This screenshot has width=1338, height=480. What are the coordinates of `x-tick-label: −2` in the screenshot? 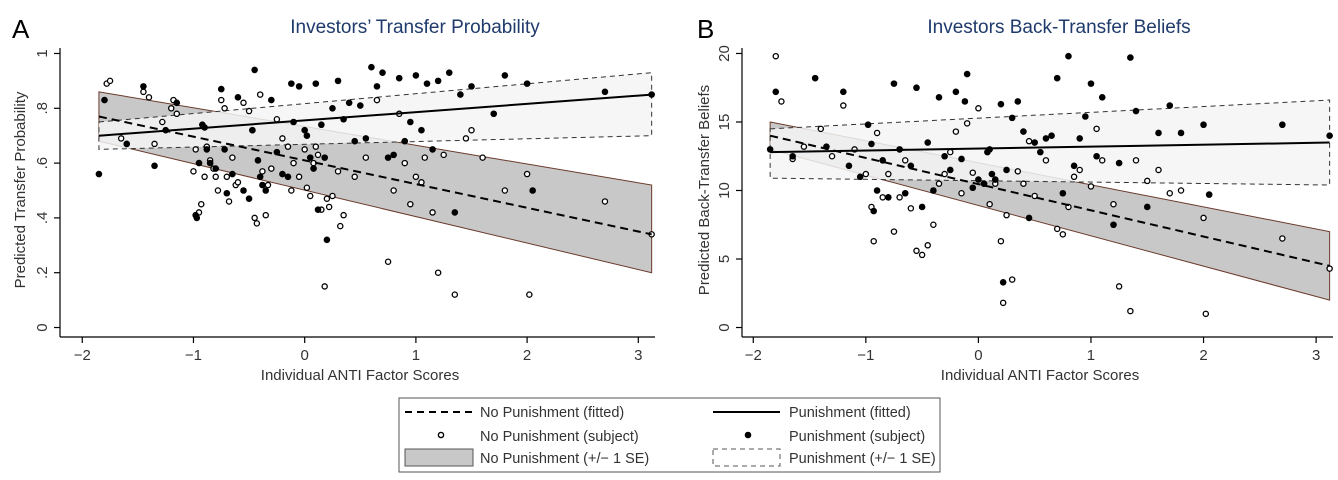 It's located at (82, 355).